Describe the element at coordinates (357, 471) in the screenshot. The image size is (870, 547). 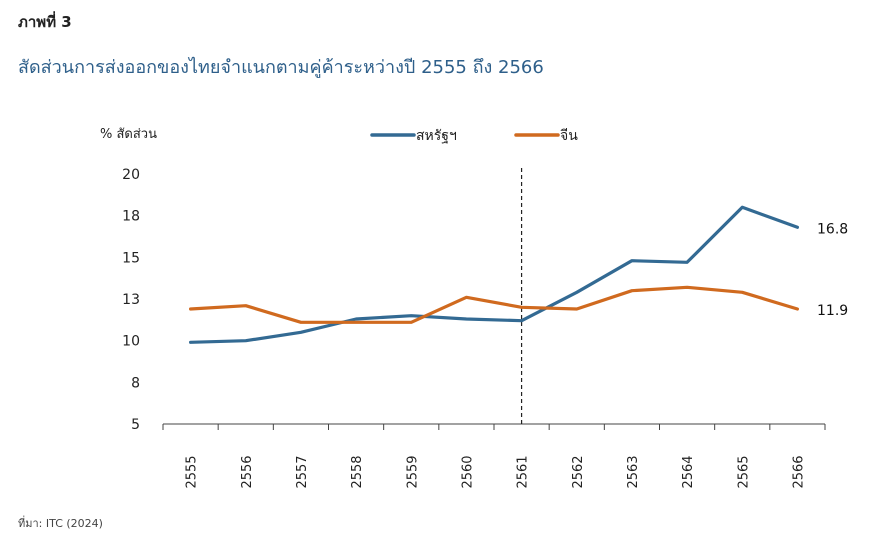
I see `x-tick-label: 2558` at that location.